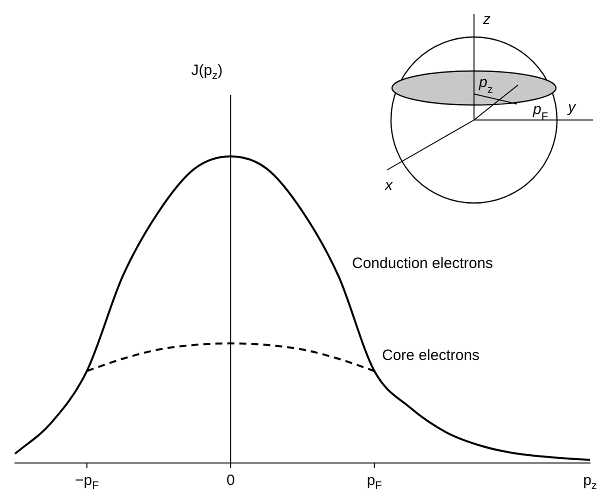 The image size is (607, 497). I want to click on annotation: Conduction electrons, so click(422, 263).